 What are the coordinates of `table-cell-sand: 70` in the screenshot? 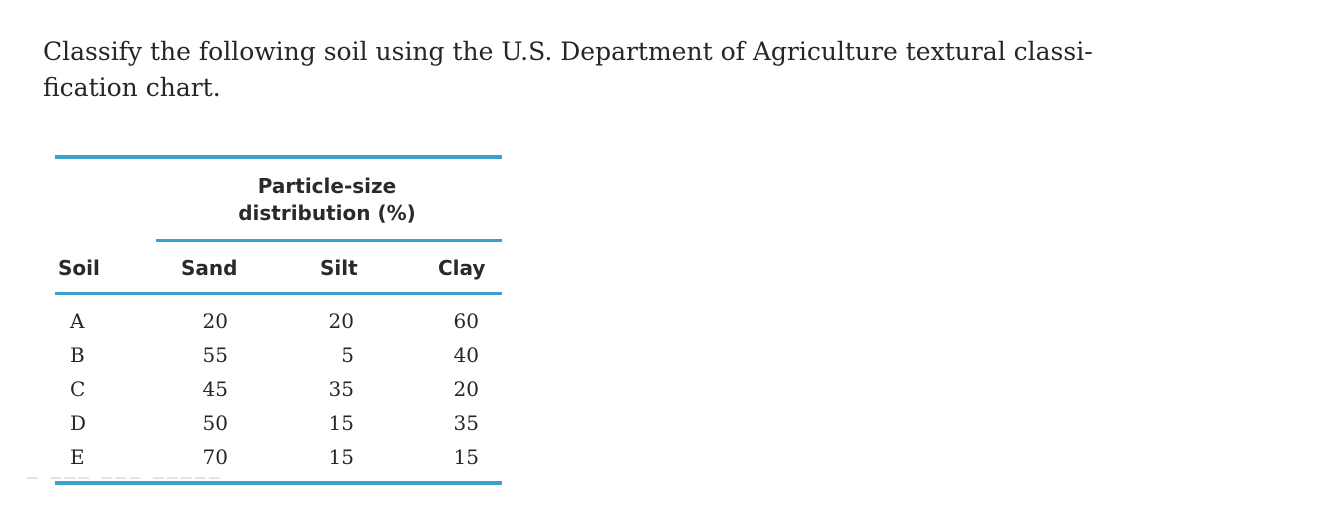 It's located at (215, 457).